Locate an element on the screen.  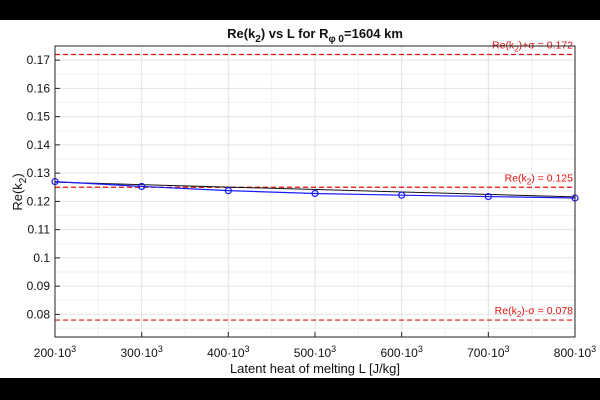
x-tick-label: 600·103 is located at coordinates (401, 352).